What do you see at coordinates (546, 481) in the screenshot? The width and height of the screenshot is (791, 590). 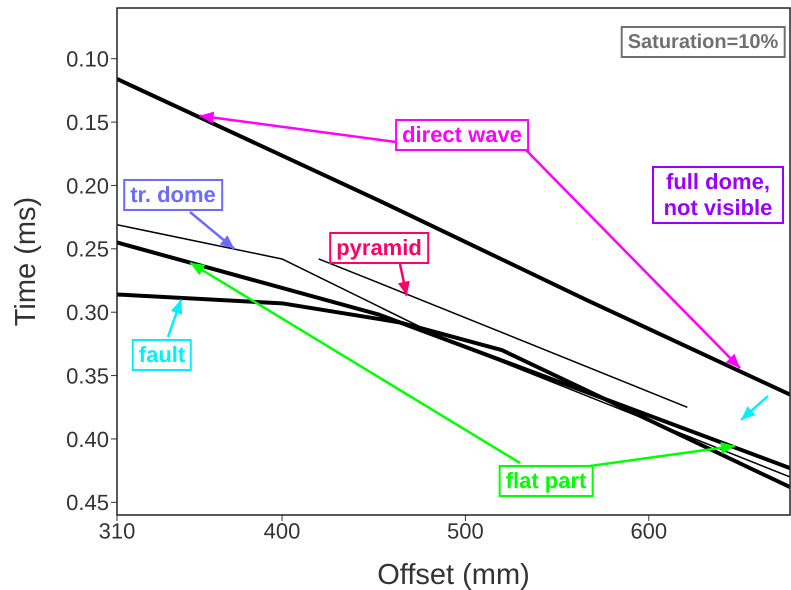 I see `annotation: flat part` at bounding box center [546, 481].